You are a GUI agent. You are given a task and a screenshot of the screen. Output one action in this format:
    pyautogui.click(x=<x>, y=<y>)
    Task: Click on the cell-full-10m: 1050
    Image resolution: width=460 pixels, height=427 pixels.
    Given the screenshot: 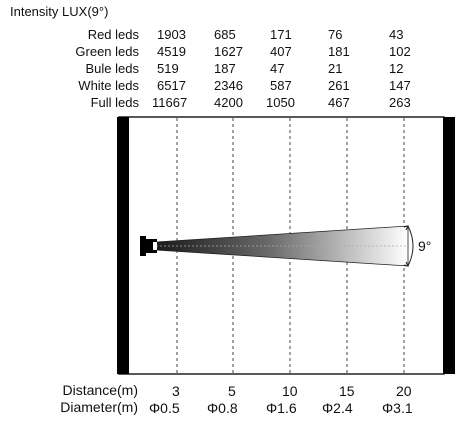 What is the action you would take?
    pyautogui.click(x=280, y=102)
    